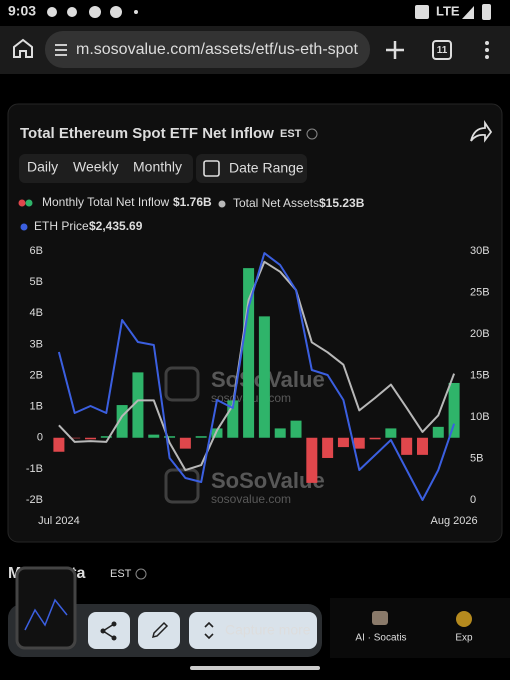  What do you see at coordinates (217, 49) in the screenshot?
I see `url: m.sosovalue.com/assets/etf/us-eth-spot` at bounding box center [217, 49].